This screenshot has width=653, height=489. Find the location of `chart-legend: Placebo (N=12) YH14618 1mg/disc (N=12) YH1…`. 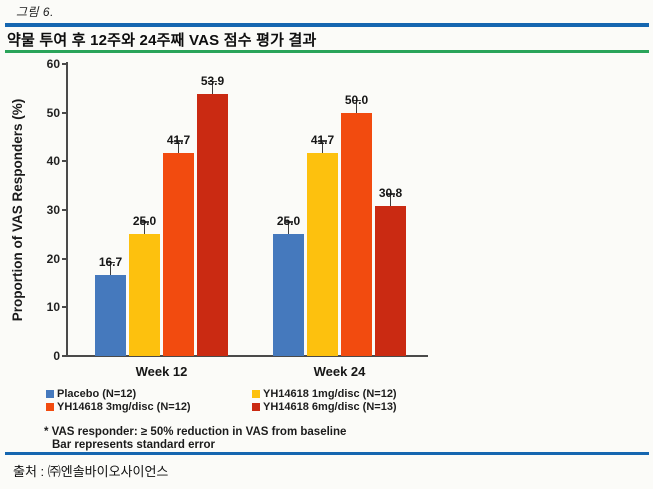

chart-legend: Placebo (N=12) YH14618 1mg/disc (N=12) YH1… is located at coordinates (256, 400).